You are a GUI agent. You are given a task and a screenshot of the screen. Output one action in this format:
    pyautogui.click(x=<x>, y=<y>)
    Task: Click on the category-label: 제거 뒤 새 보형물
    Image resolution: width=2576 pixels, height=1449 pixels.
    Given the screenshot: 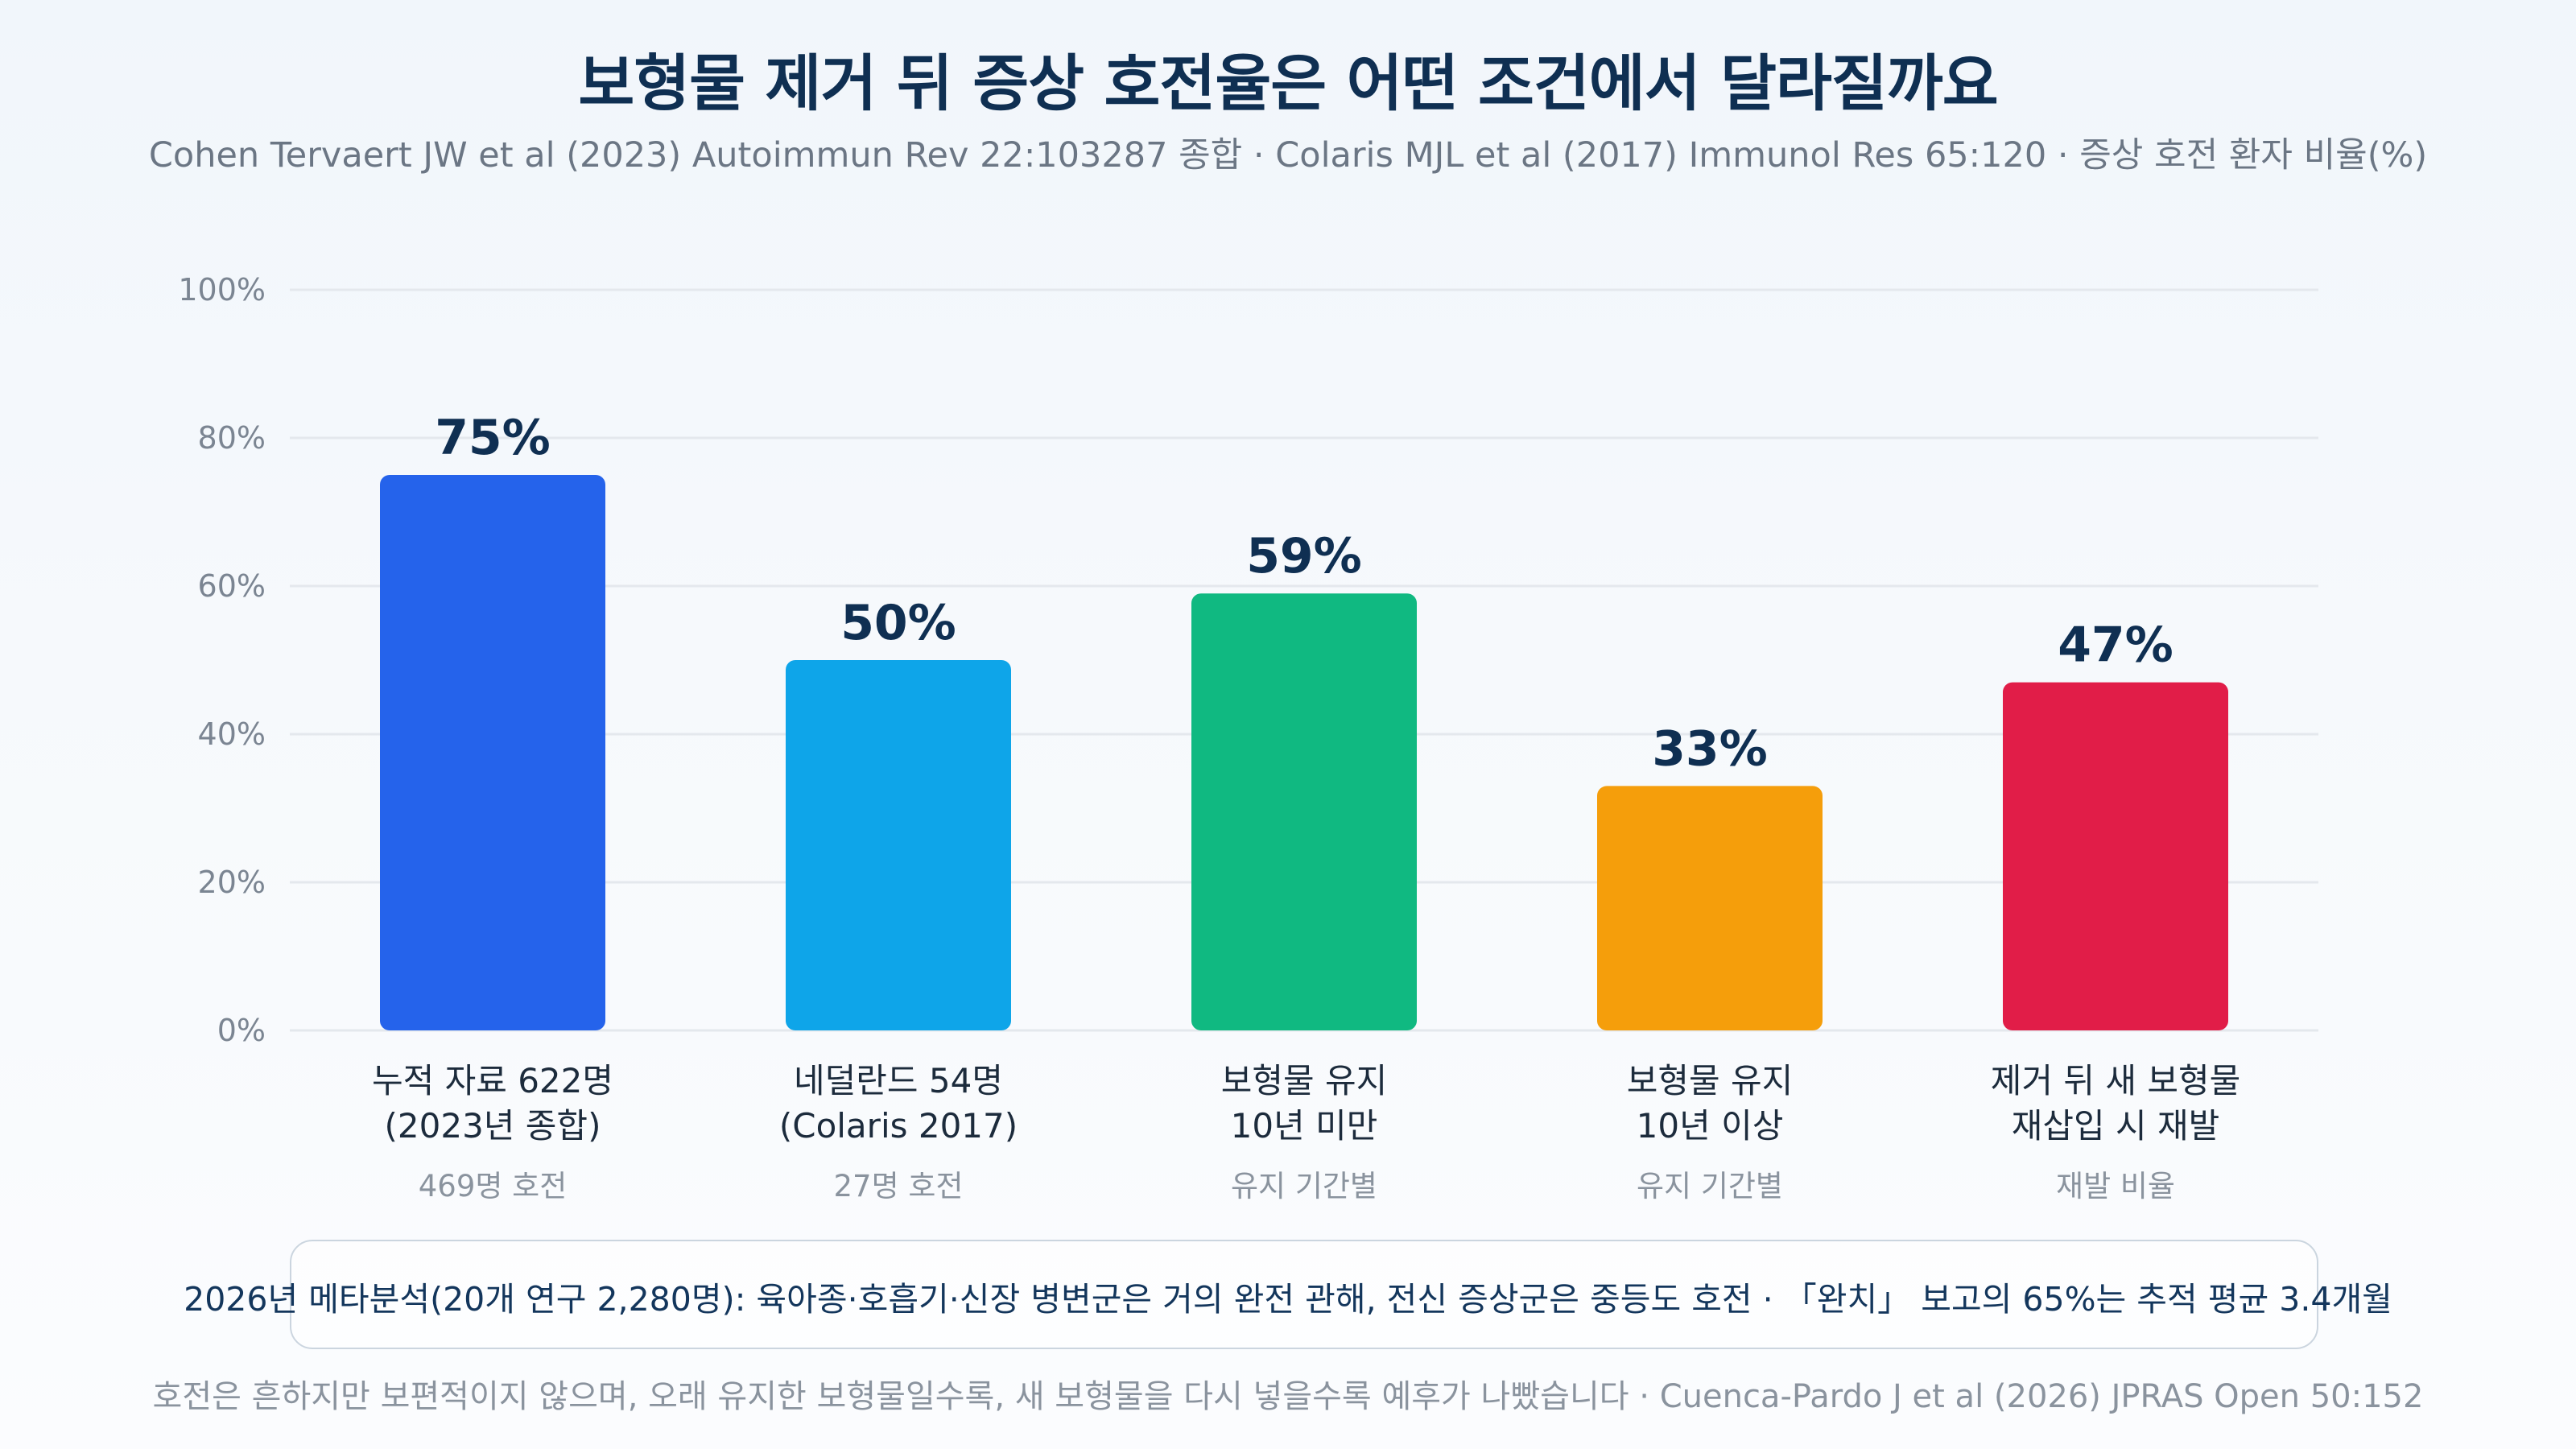 What is the action you would take?
    pyautogui.click(x=2116, y=1080)
    